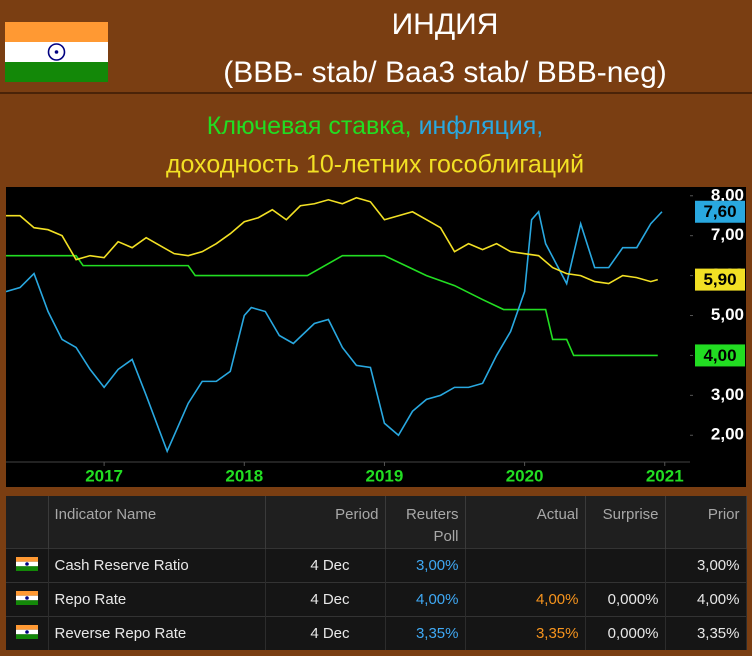 This screenshot has height=656, width=752. What do you see at coordinates (481, 126) in the screenshot?
I see `title-part: инфляция,` at bounding box center [481, 126].